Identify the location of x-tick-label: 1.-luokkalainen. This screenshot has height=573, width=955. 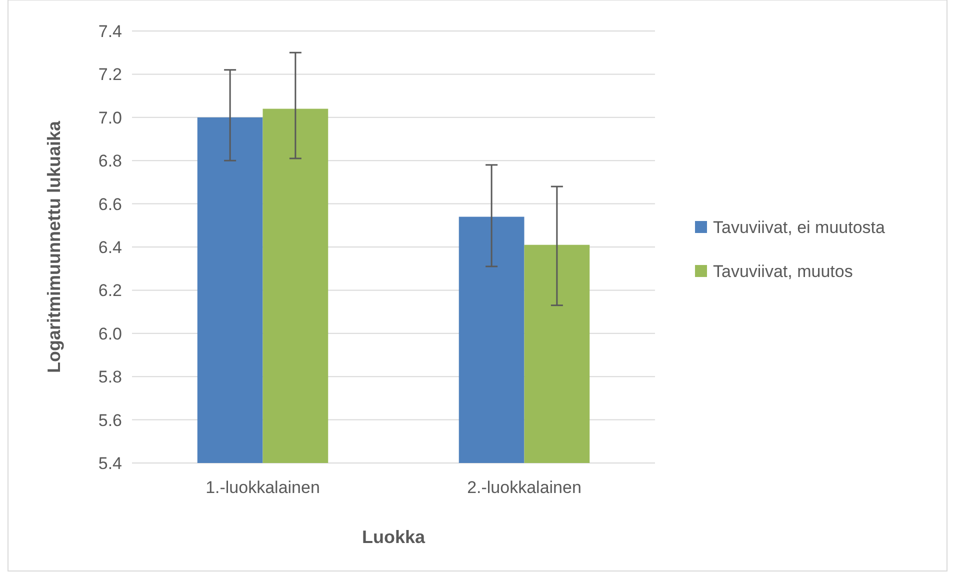
(263, 487).